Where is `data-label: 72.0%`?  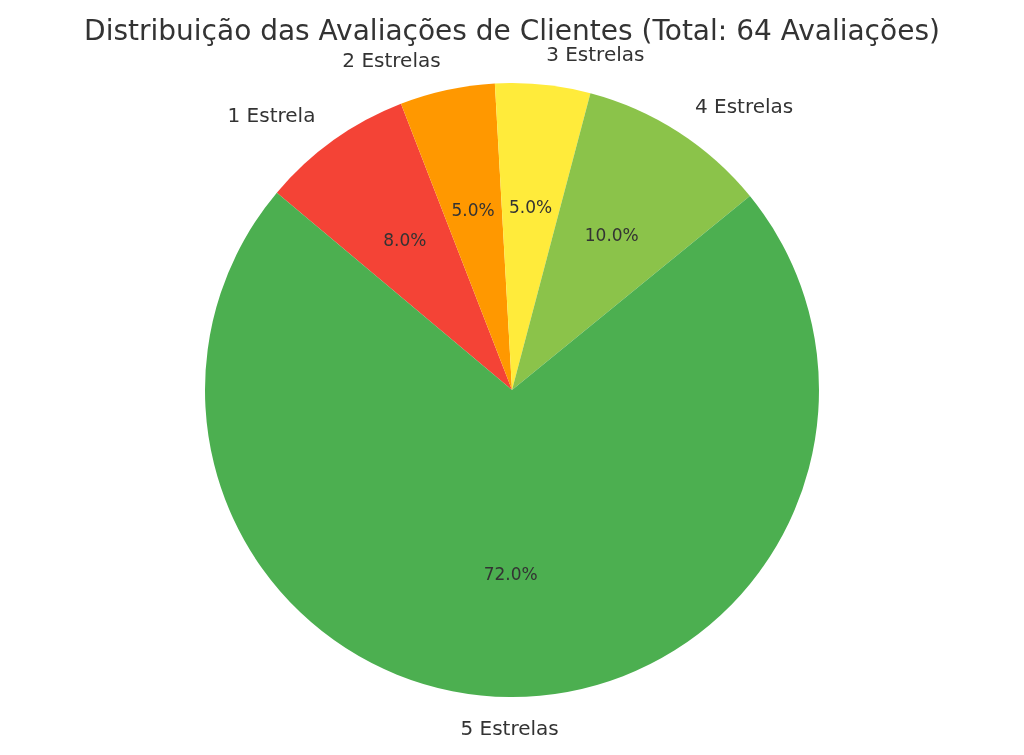
data-label: 72.0% is located at coordinates (510, 574).